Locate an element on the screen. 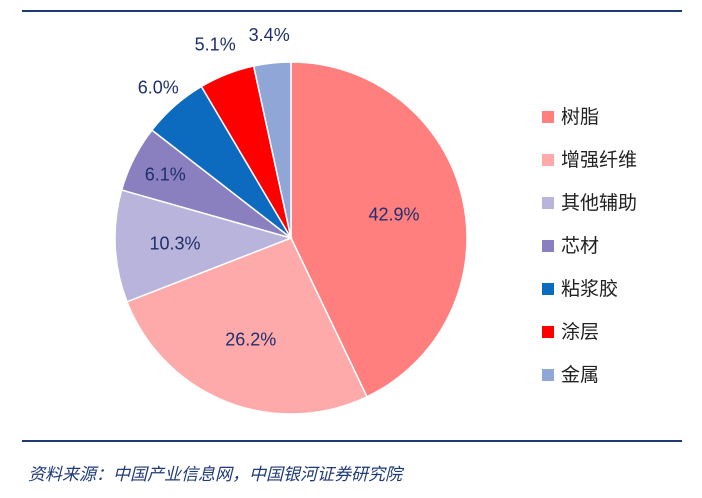 The width and height of the screenshot is (702, 498). data-label-5: 6.0% is located at coordinates (158, 88).